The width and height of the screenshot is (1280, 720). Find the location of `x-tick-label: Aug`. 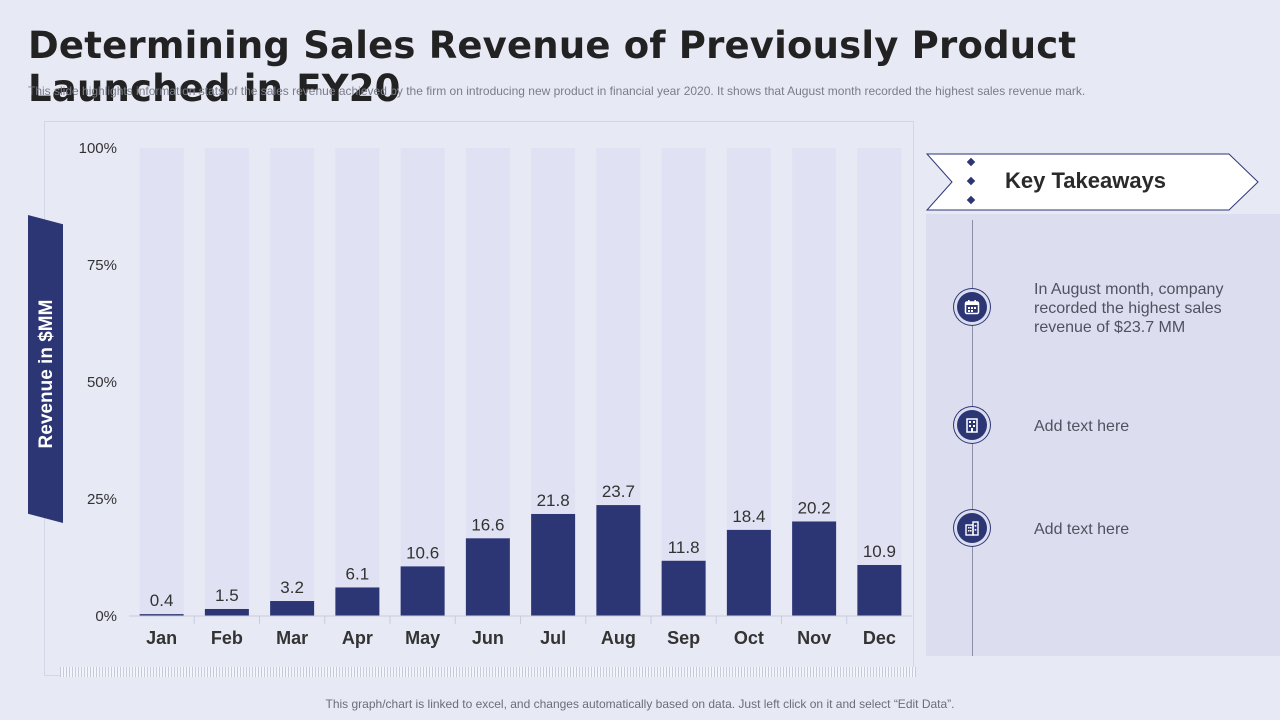

x-tick-label: Aug is located at coordinates (618, 638).